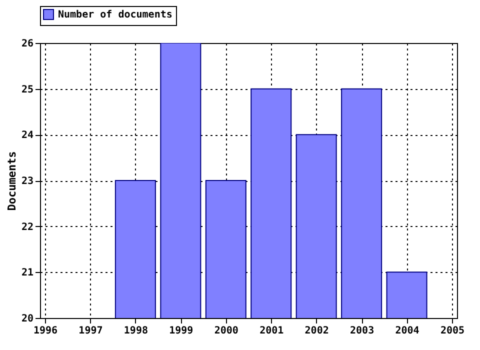 The width and height of the screenshot is (480, 350). What do you see at coordinates (316, 331) in the screenshot?
I see `x-tick-label: 2002` at bounding box center [316, 331].